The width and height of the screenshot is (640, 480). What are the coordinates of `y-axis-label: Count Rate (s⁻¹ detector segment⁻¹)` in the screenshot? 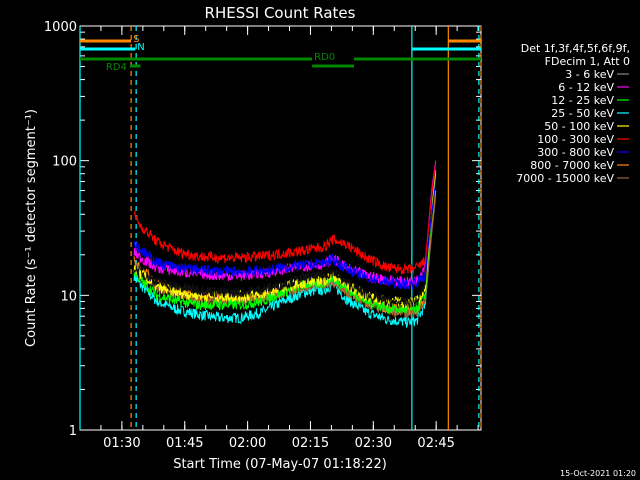 It's located at (31, 228).